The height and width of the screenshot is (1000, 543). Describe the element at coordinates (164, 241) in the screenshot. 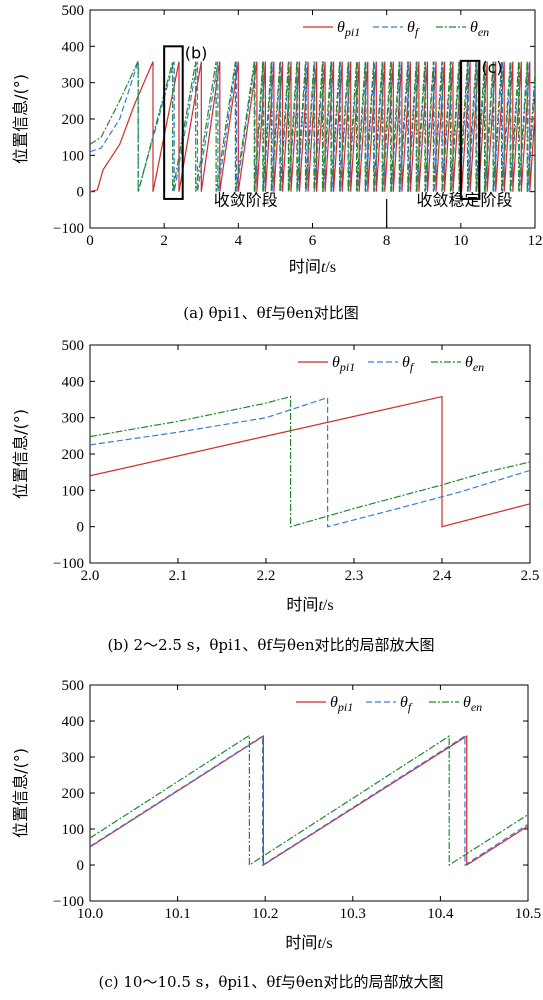

I see `x-tick-label: 2` at that location.